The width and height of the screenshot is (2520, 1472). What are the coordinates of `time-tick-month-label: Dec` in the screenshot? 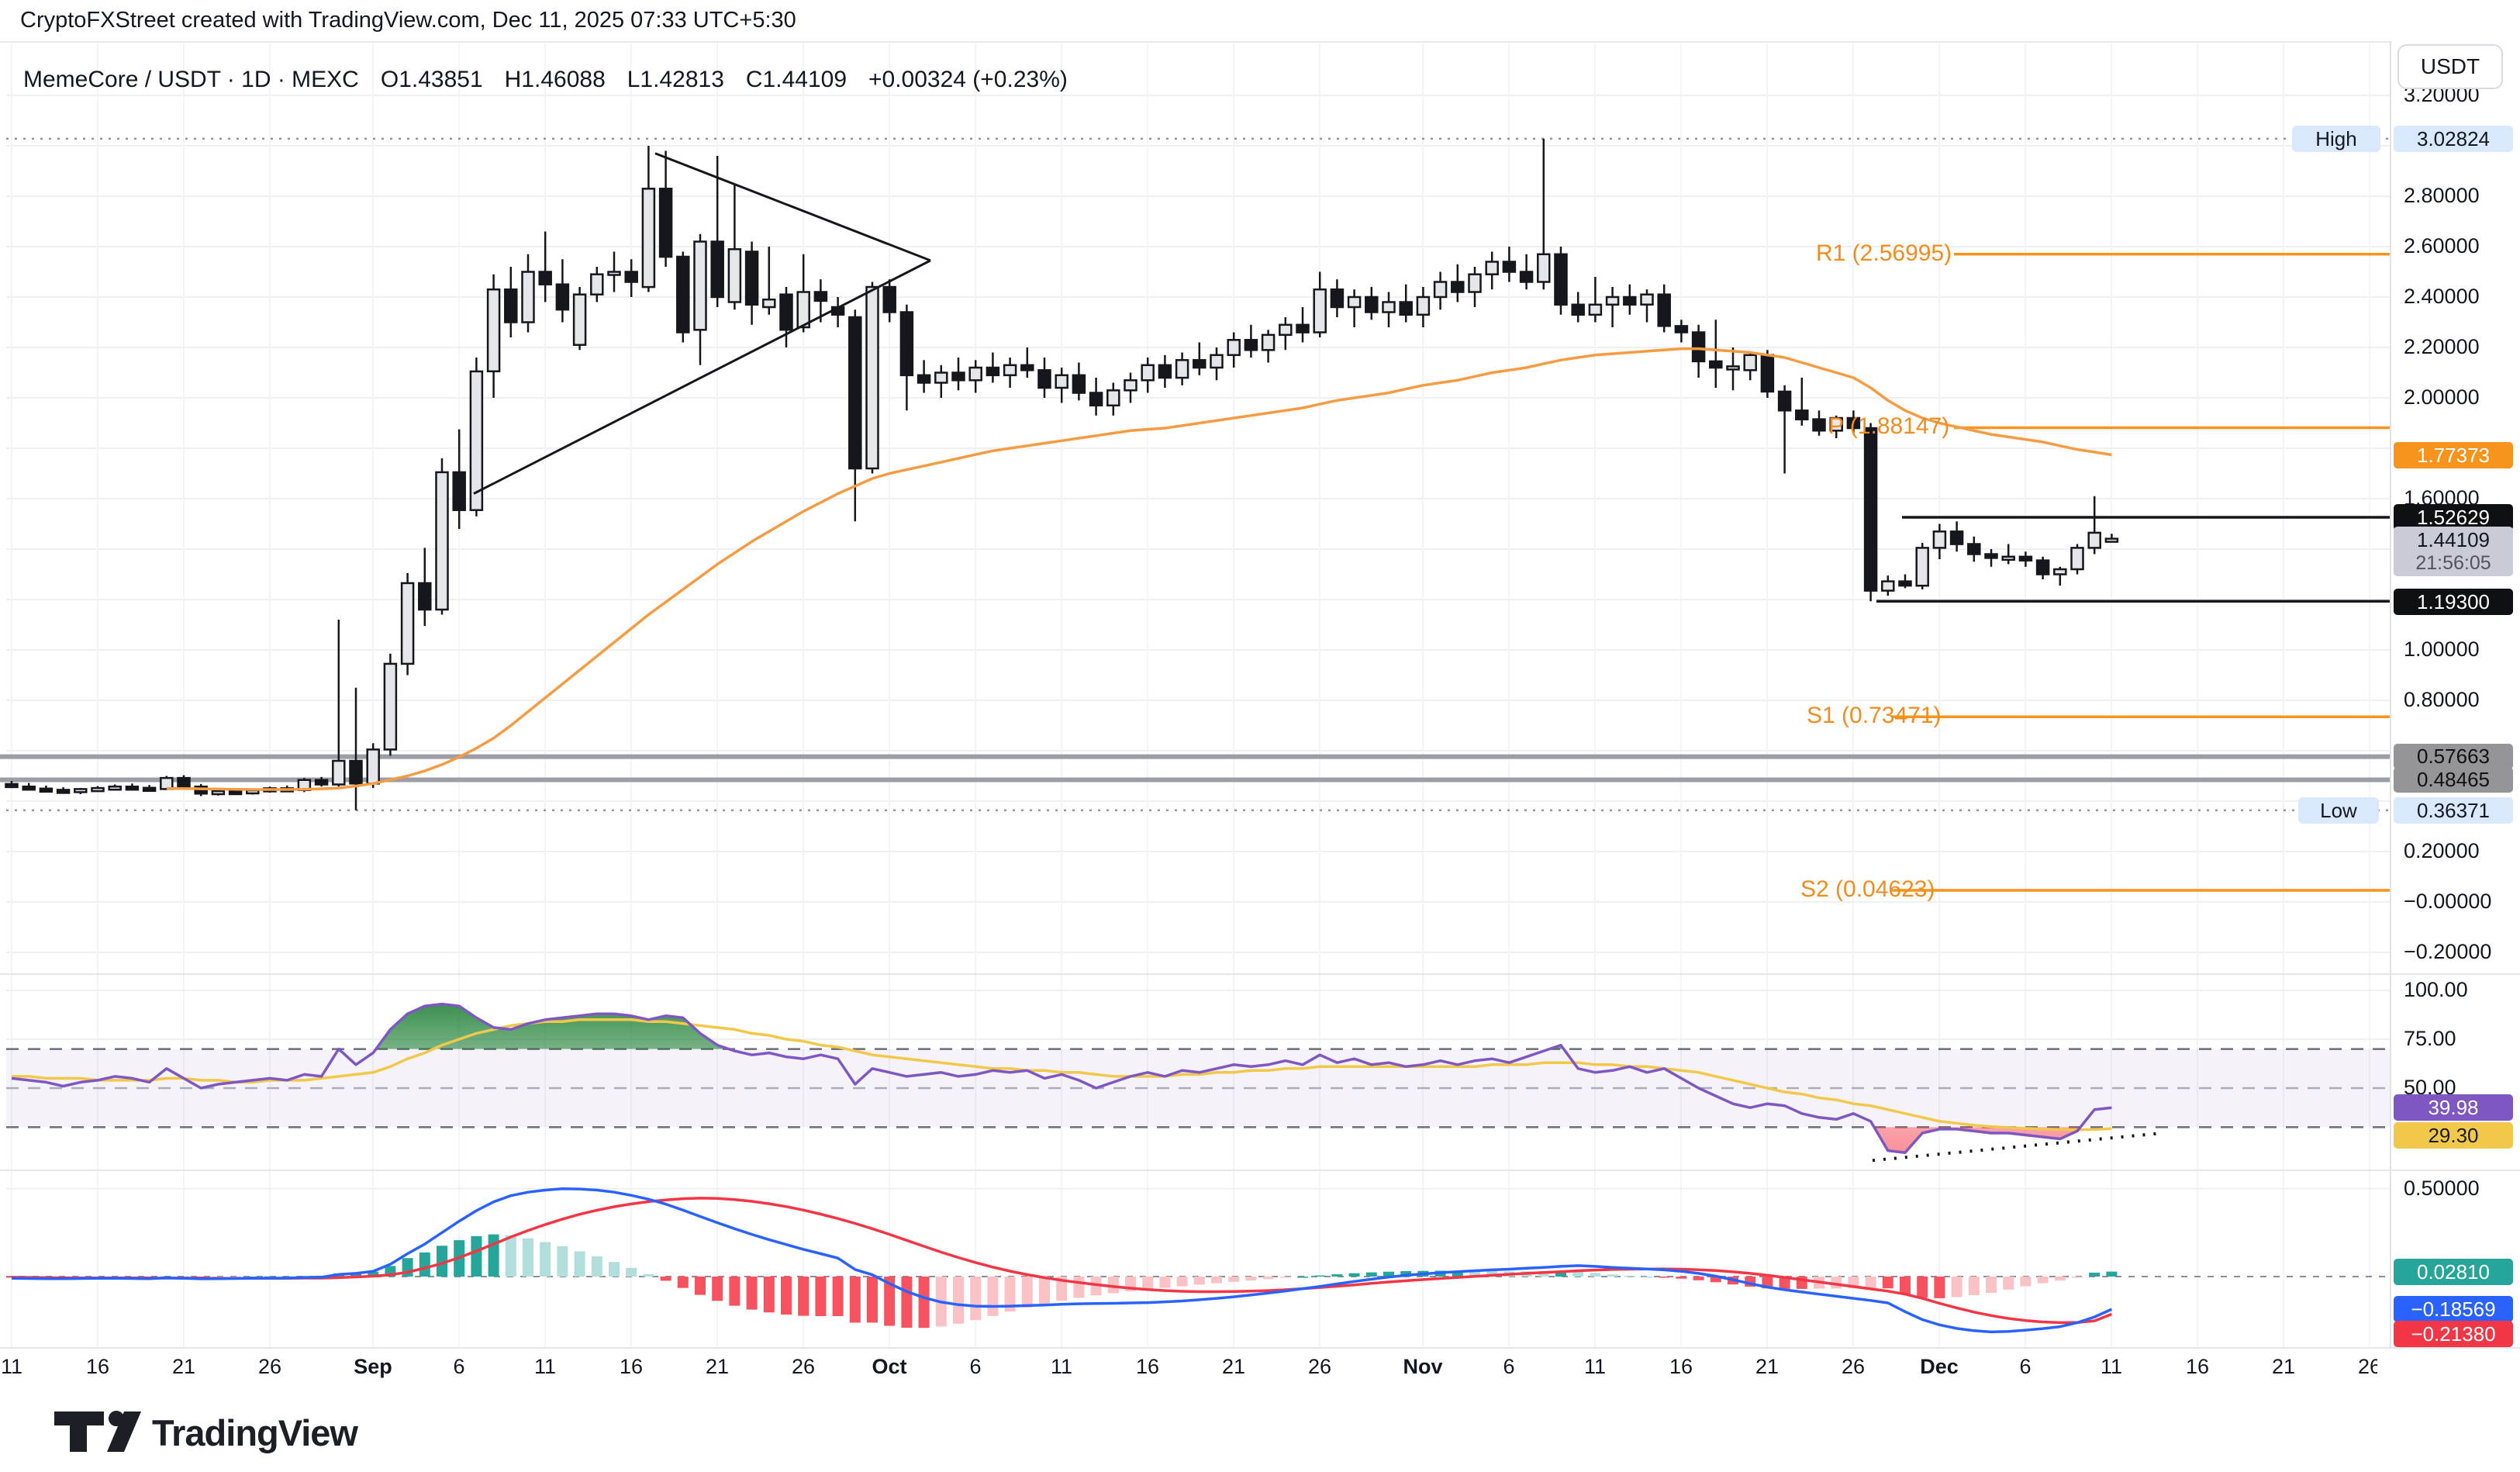 It's located at (1939, 1366).